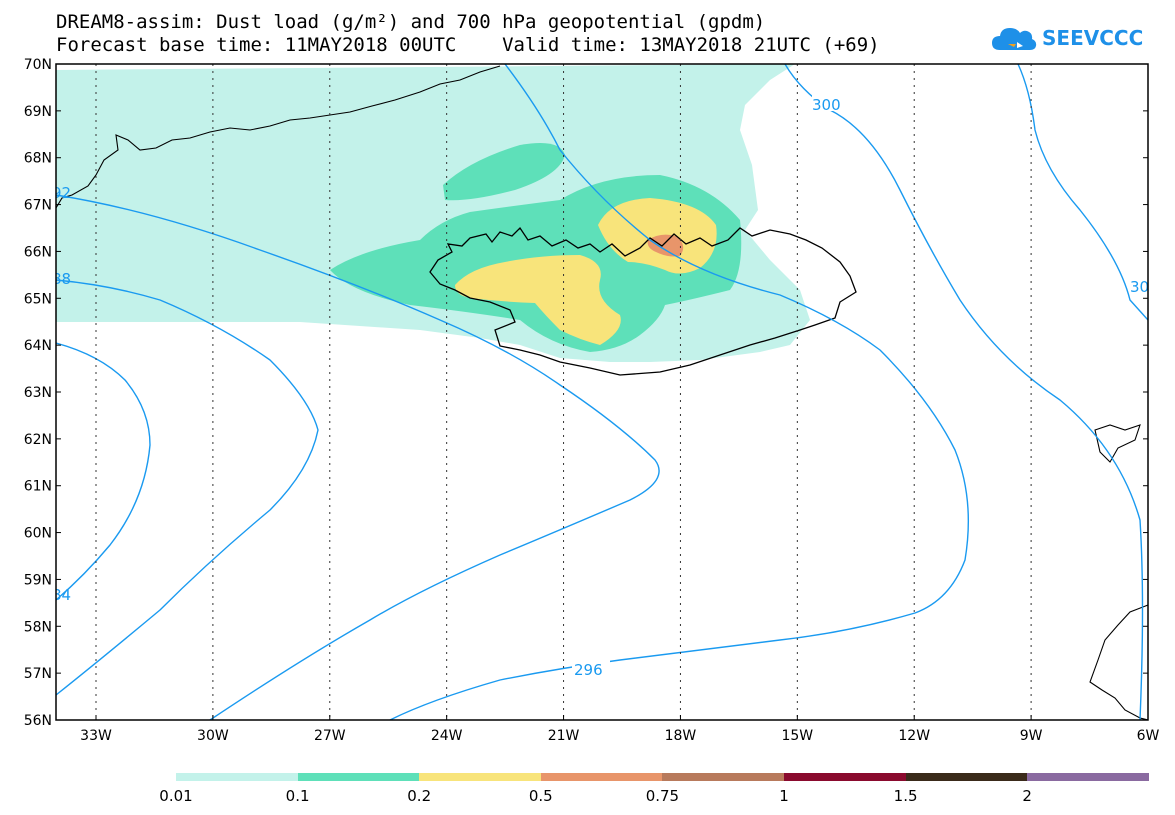 Image resolution: width=1175 pixels, height=815 pixels. I want to click on seevccc-logo: SEEVCCC, so click(1066, 38).